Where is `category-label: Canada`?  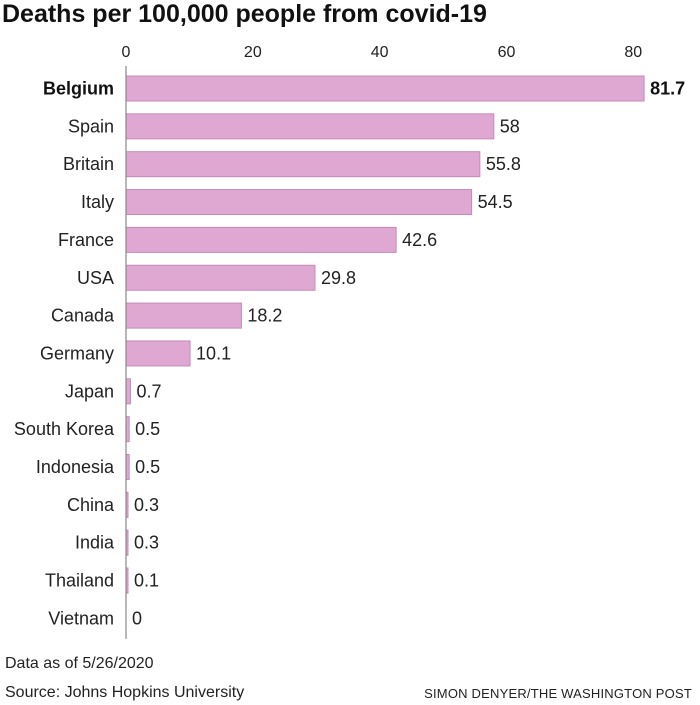 category-label: Canada is located at coordinates (83, 316).